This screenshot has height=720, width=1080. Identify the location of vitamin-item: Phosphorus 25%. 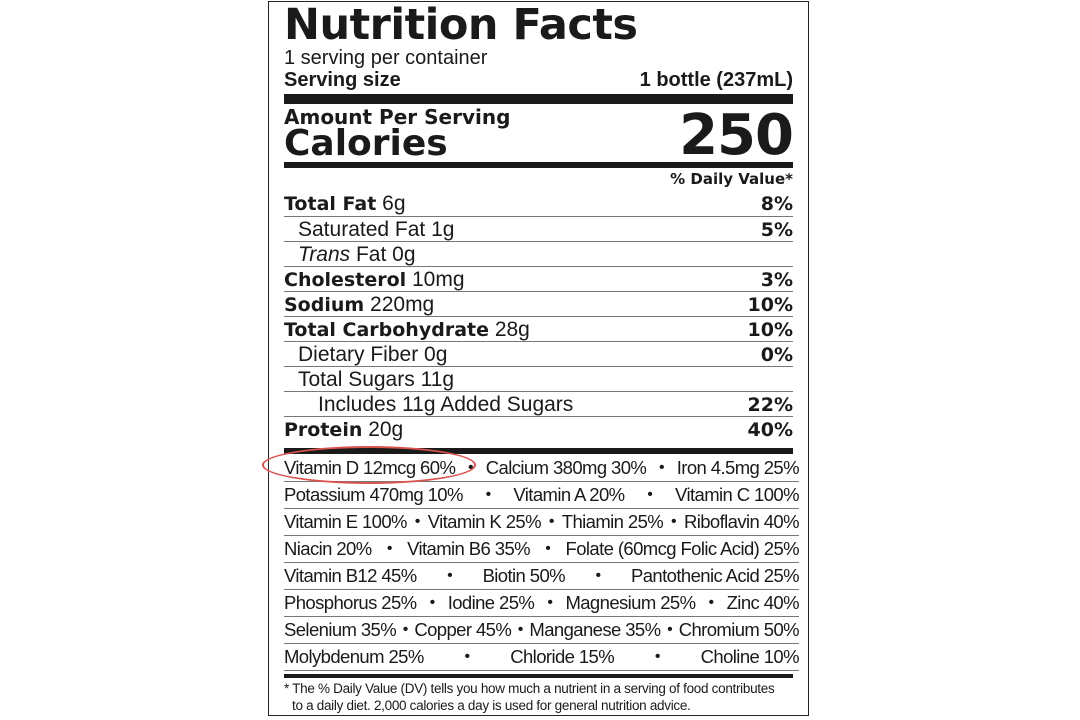
(350, 602).